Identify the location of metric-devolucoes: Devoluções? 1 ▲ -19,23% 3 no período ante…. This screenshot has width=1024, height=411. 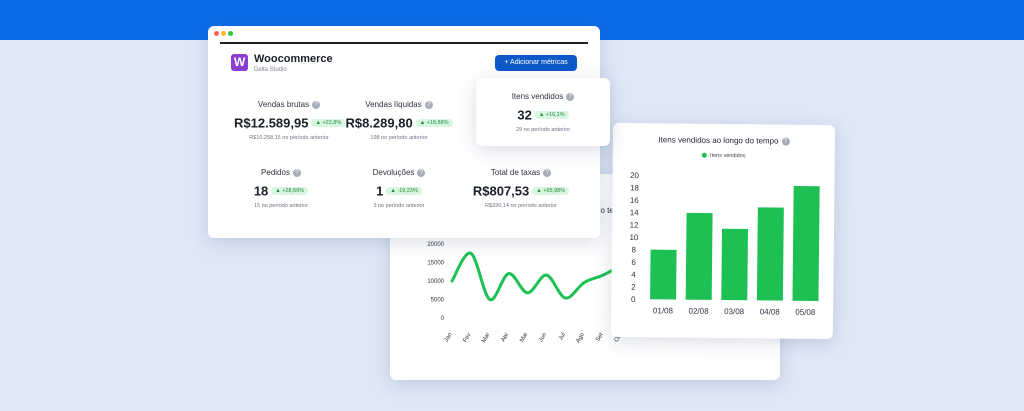
(399, 188).